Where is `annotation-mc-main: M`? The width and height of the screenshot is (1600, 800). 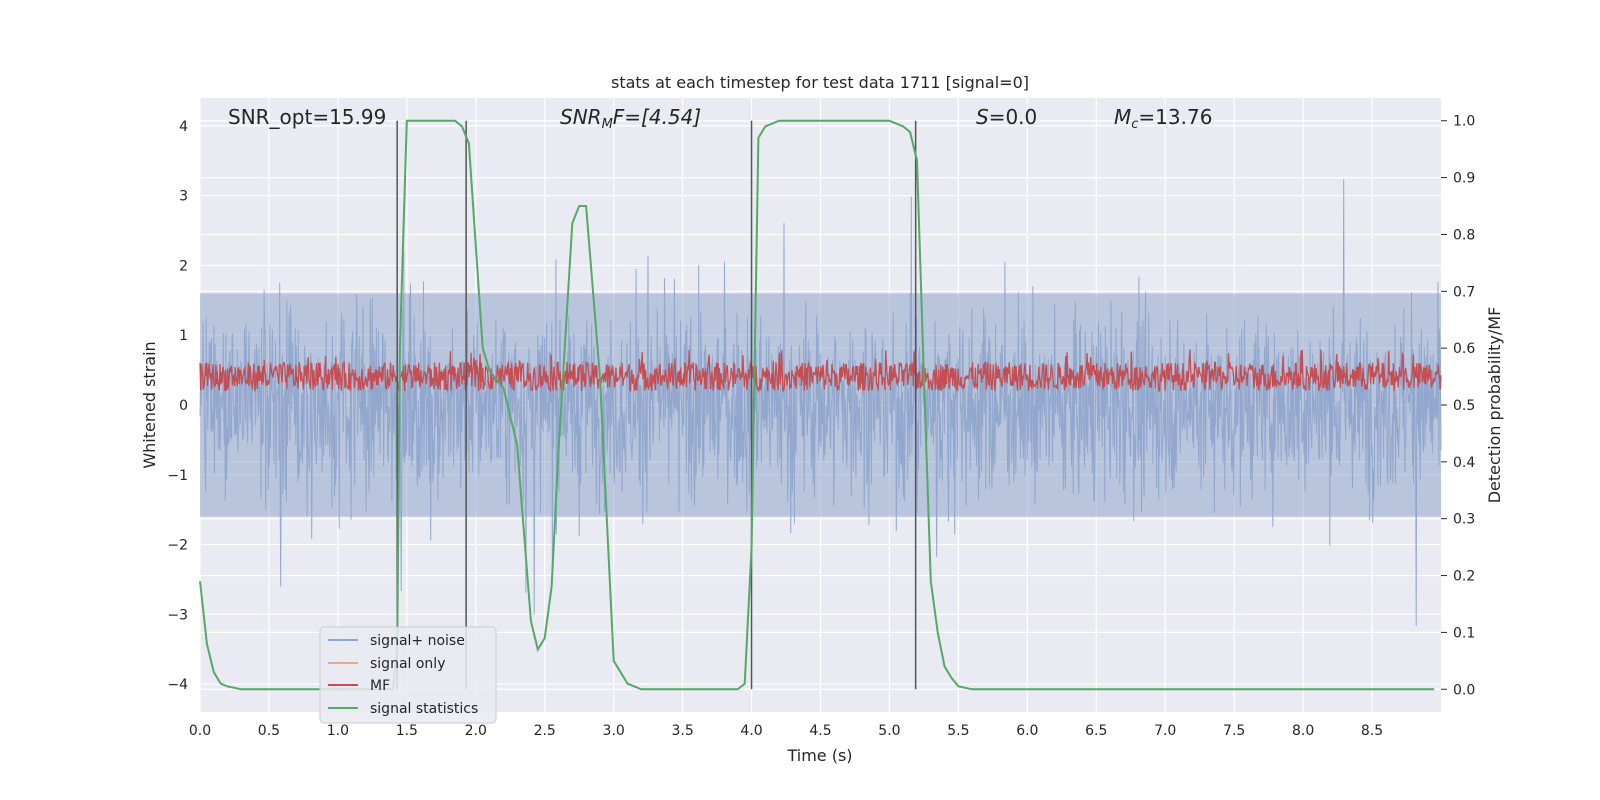 annotation-mc-main: M is located at coordinates (1122, 117).